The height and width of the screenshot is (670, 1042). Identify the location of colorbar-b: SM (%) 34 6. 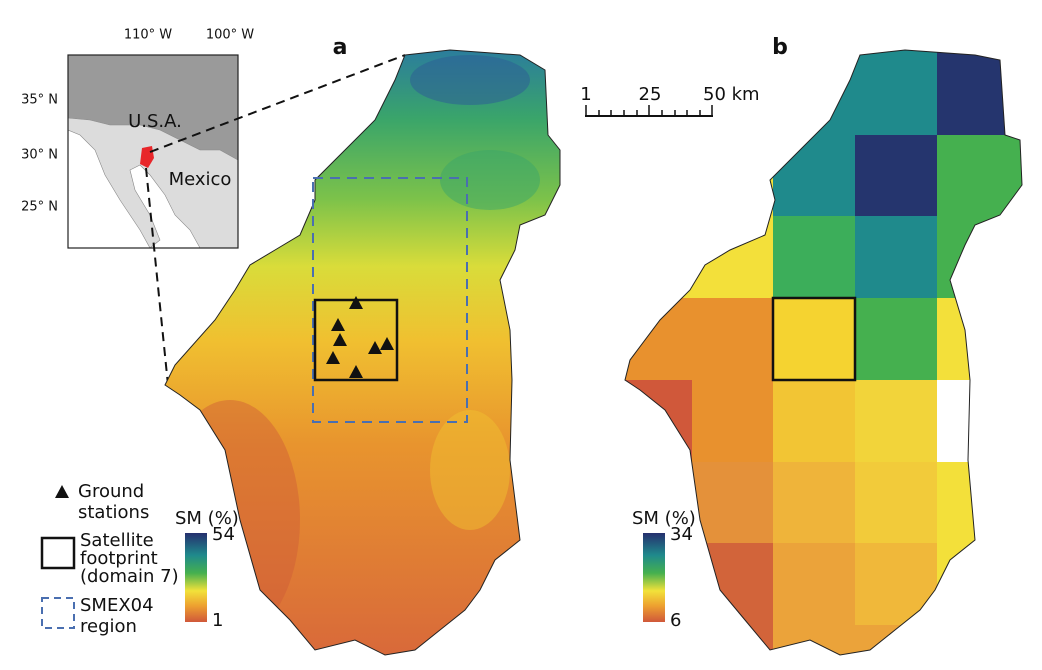
(664, 569).